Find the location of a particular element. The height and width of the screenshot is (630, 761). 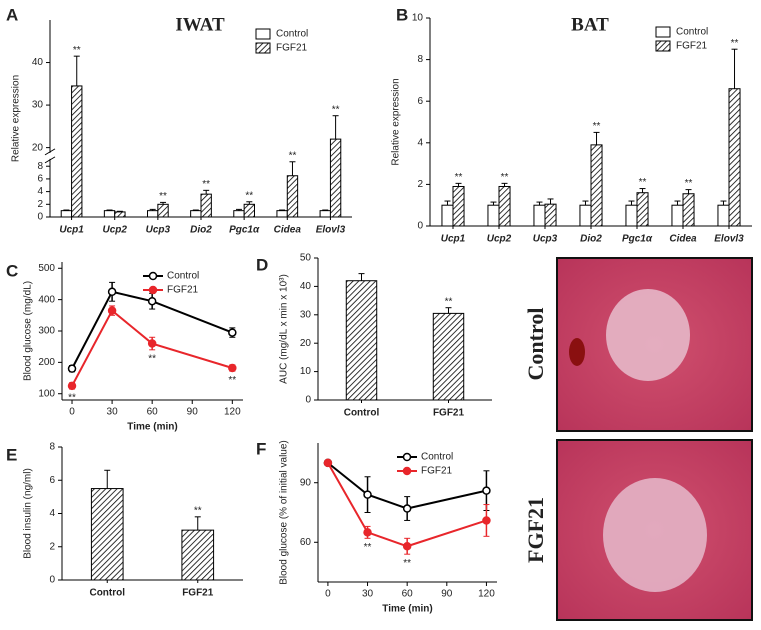

x-tick-label: Ucp1 is located at coordinates (71, 230).